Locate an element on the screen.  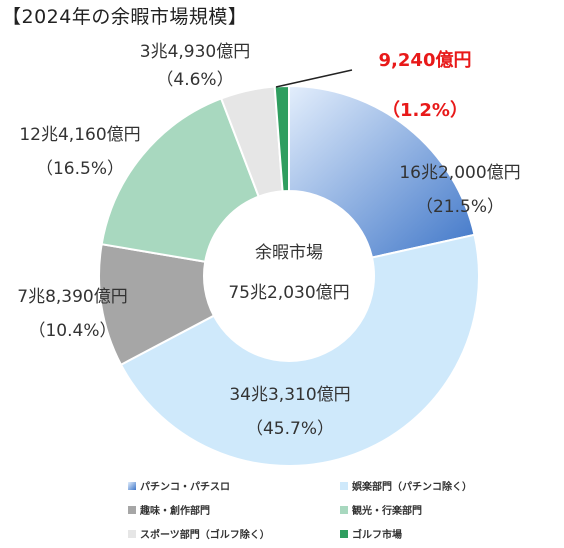
legend-item-pachinko: パチンコ・パチスロ is located at coordinates (179, 485).